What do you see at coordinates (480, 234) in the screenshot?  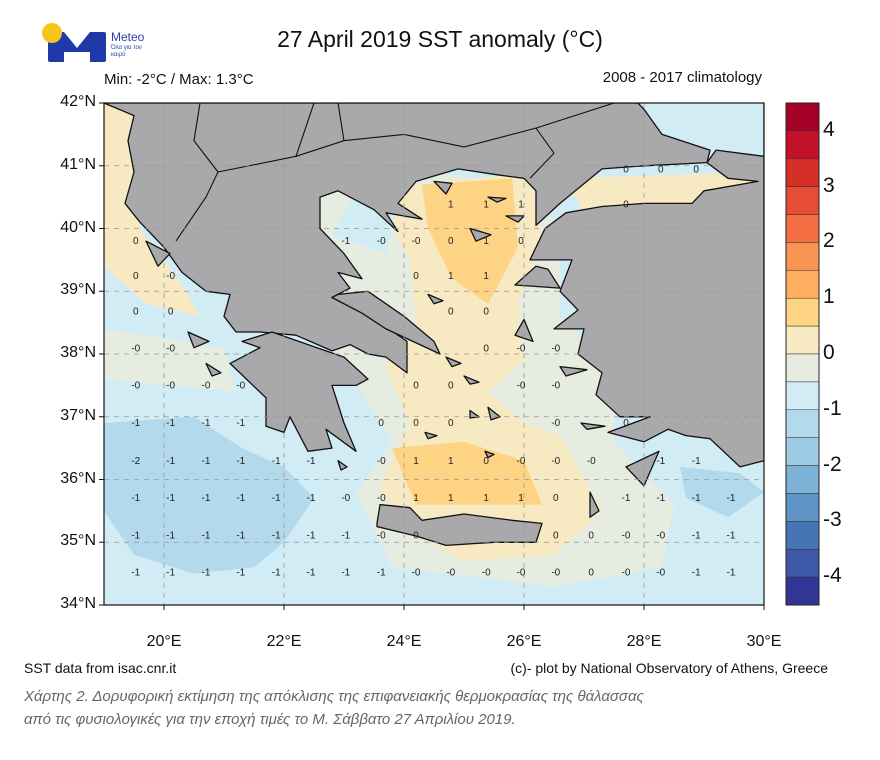 I see `land-lemnos` at bounding box center [480, 234].